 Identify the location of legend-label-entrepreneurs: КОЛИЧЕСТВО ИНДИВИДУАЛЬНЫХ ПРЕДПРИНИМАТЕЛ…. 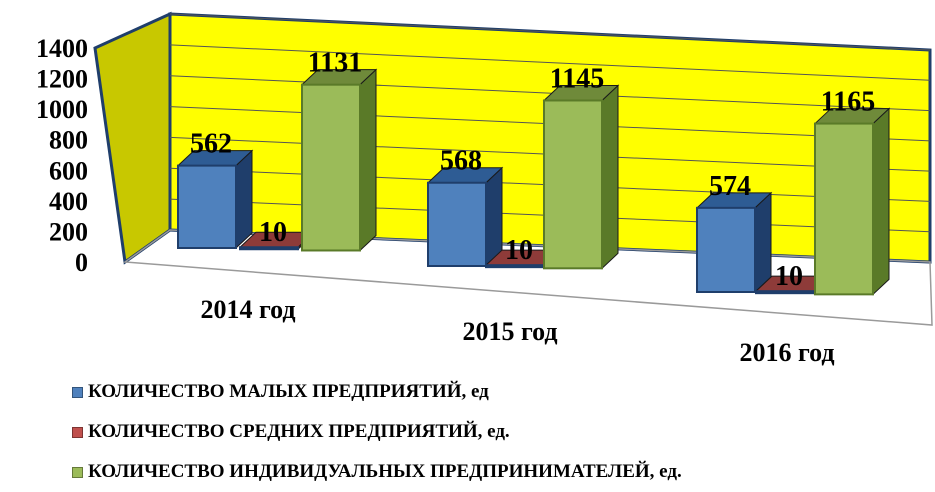
(385, 471).